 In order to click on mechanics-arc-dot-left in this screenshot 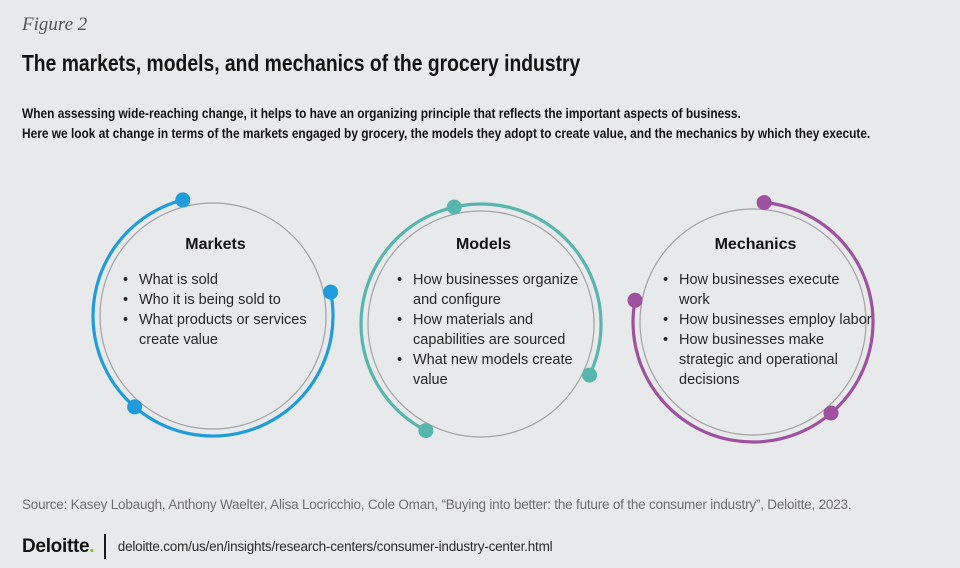, I will do `click(635, 300)`.